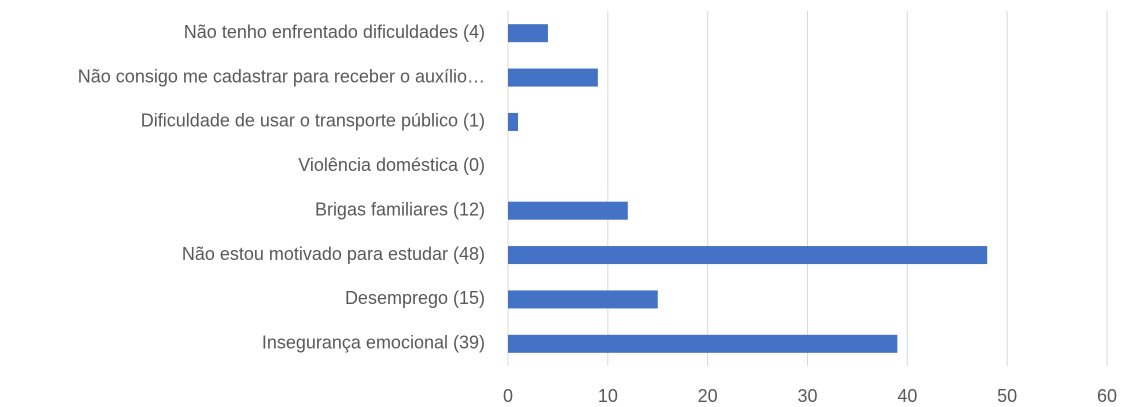 The image size is (1122, 407). Describe the element at coordinates (608, 396) in the screenshot. I see `x-tick-label: 10` at that location.